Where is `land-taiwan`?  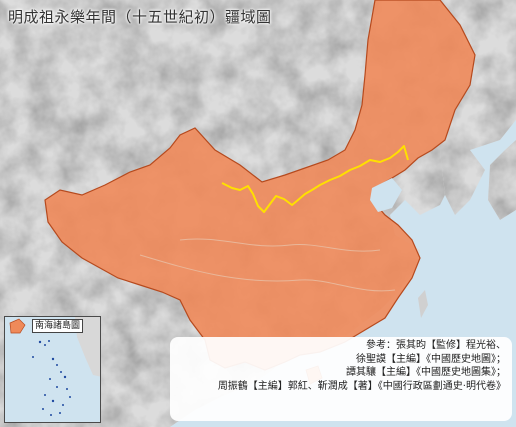
land-taiwan is located at coordinates (423, 304).